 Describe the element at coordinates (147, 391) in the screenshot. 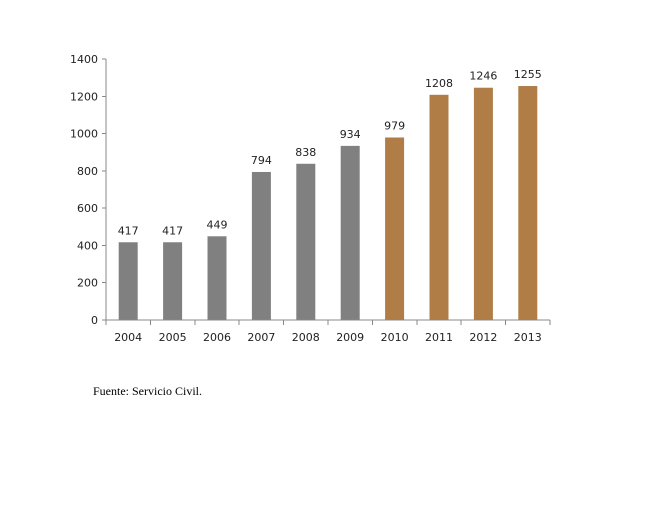

I see `source-note: Fuente: Servicio Civil.` at that location.